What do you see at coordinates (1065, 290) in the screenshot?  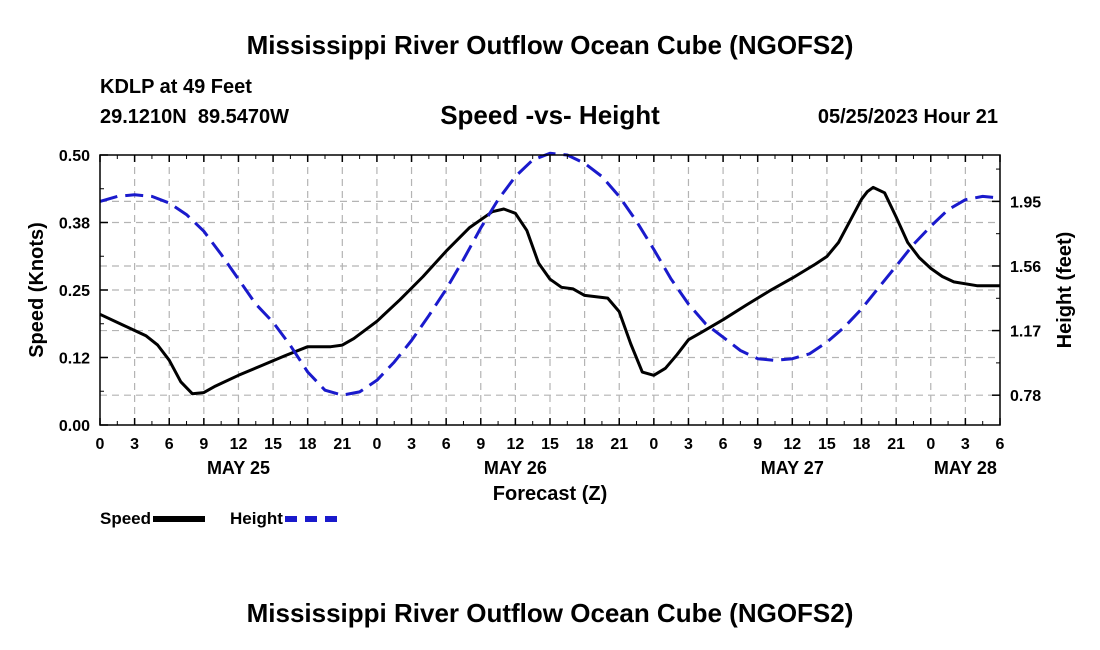 I see `y2-axis-label: Height (feet)` at bounding box center [1065, 290].